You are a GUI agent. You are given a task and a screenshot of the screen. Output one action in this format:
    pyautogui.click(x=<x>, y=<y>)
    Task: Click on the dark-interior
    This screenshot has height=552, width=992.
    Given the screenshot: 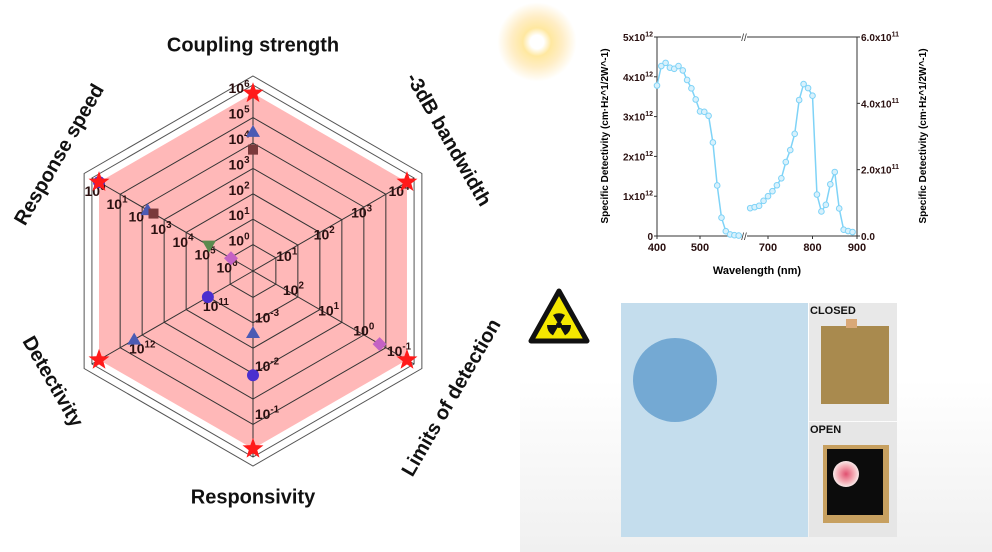 What is the action you would take?
    pyautogui.click(x=855, y=482)
    